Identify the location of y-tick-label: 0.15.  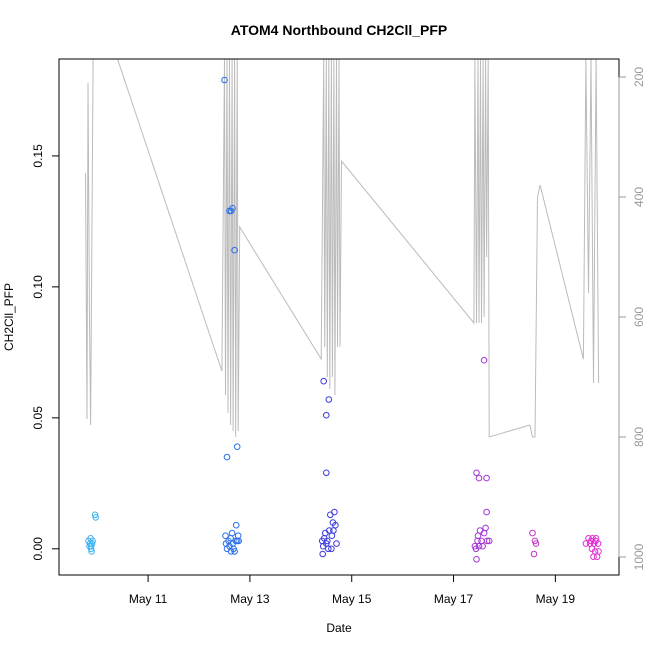
(38, 156).